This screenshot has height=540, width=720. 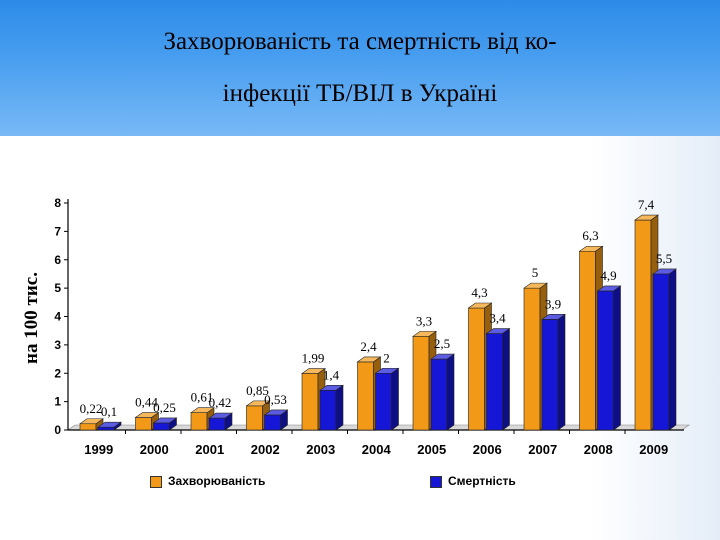 What do you see at coordinates (436, 482) in the screenshot?
I see `legend-swatch-mortality` at bounding box center [436, 482].